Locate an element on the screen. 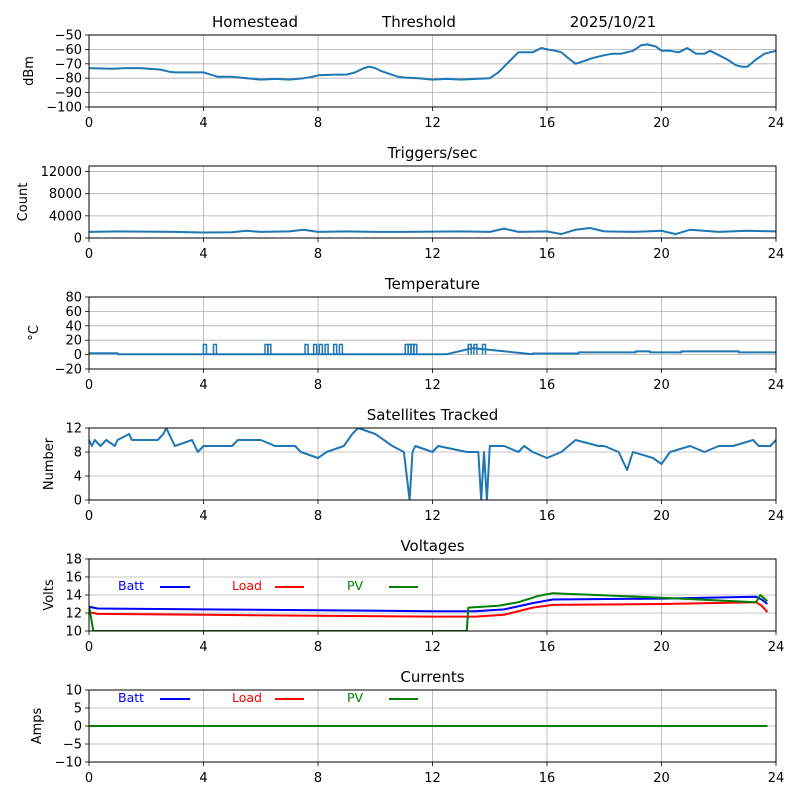 This screenshot has width=800, height=800. y-axis-label: °C is located at coordinates (34, 333).